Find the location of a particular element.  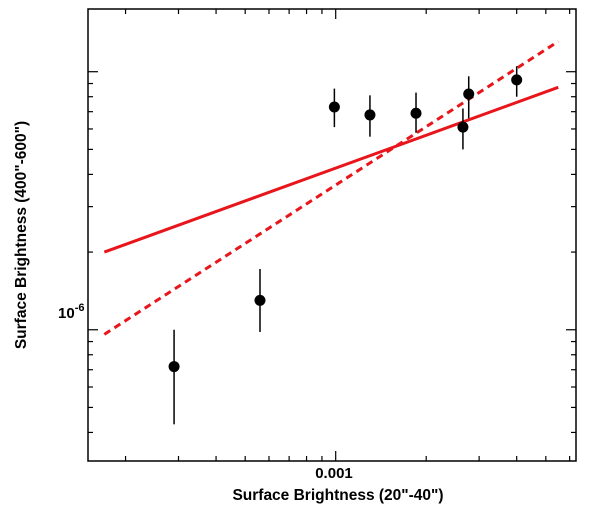

x-axis-title: Surface Brightness (20"-40") is located at coordinates (337, 495).